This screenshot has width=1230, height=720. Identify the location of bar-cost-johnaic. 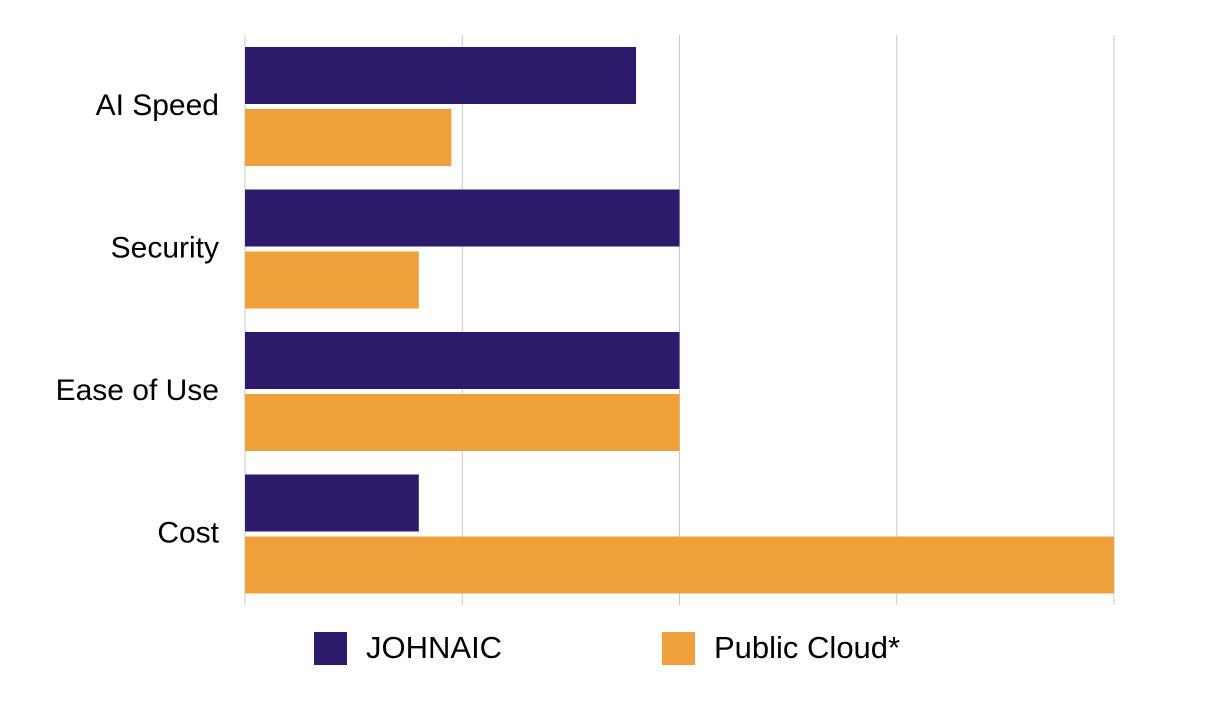
(332, 503).